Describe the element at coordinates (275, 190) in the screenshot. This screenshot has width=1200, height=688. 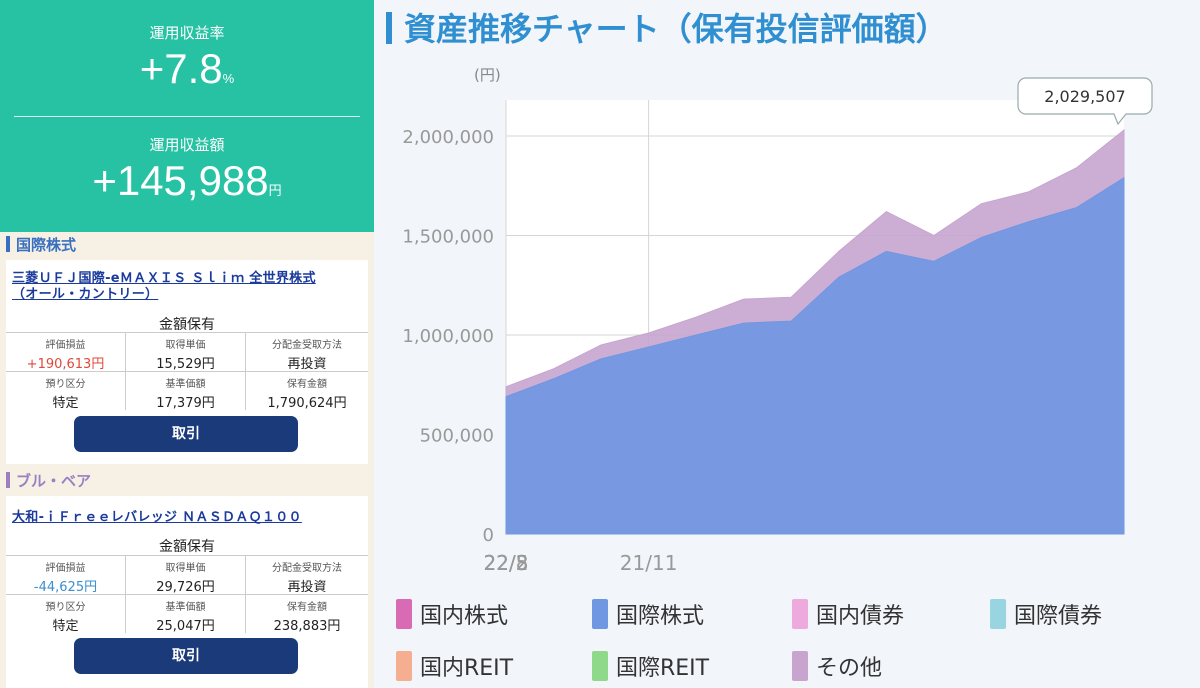
I see `return-amount-unit: 円` at that location.